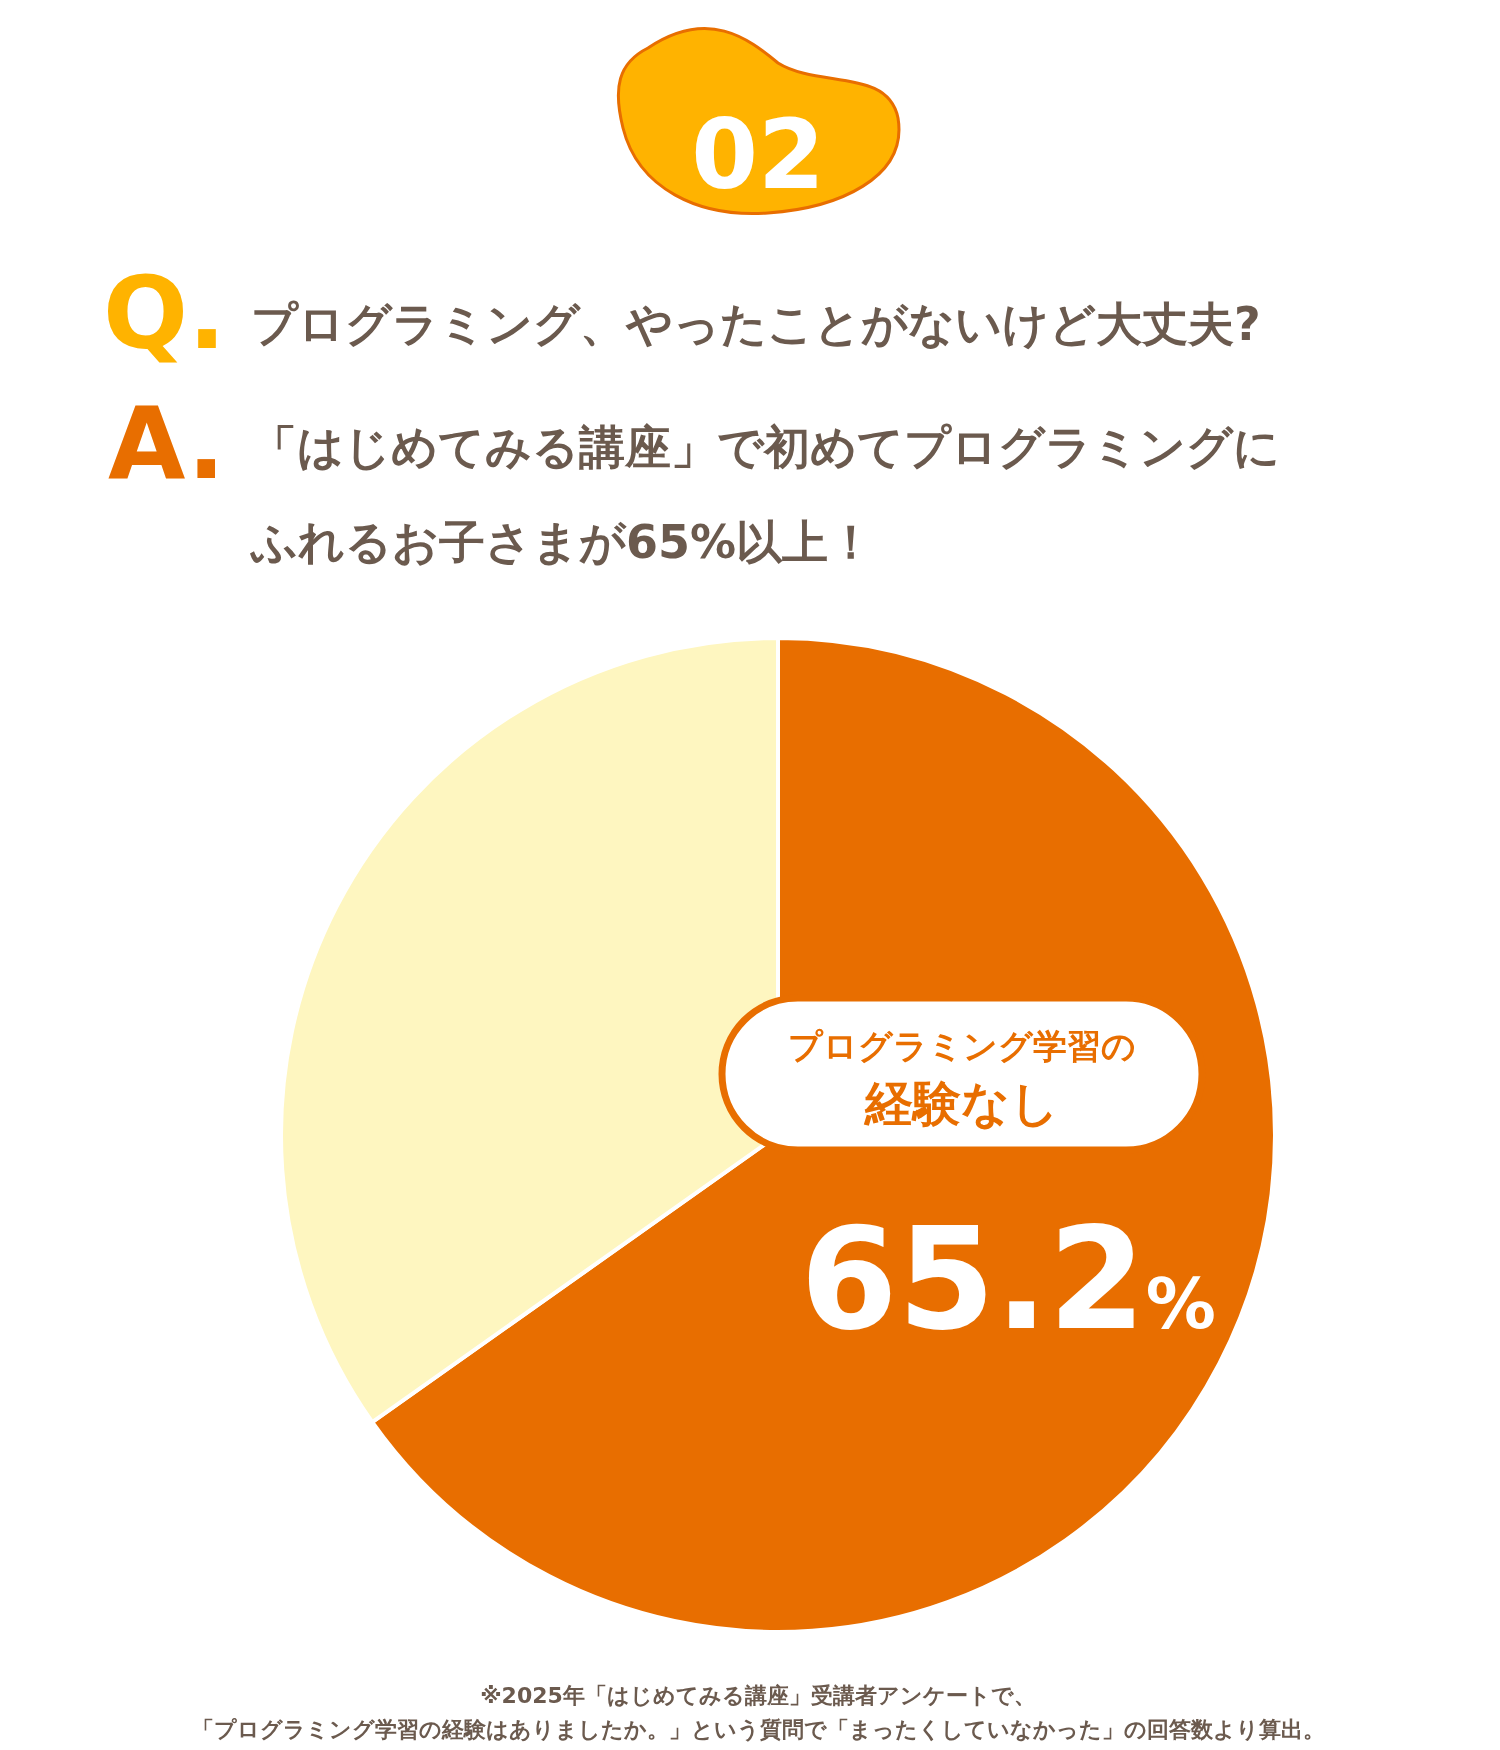 This screenshot has height=1750, width=1500. I want to click on data-label: 65.2%, so click(1008, 1279).